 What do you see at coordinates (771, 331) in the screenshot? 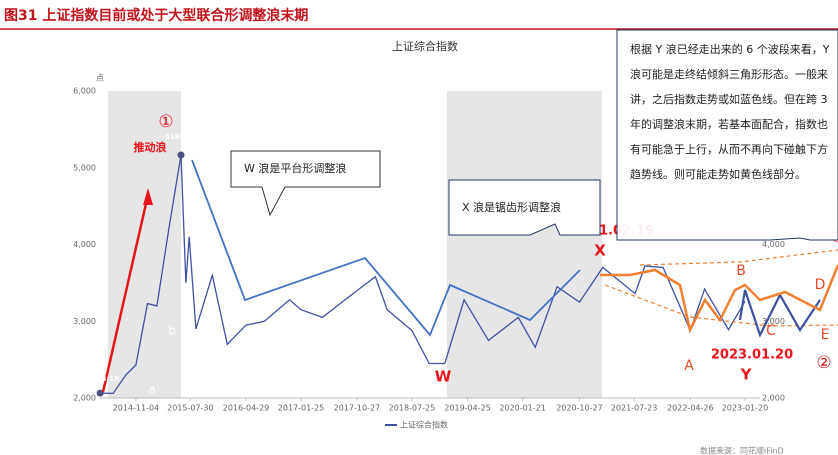
I see `label: C` at bounding box center [771, 331].